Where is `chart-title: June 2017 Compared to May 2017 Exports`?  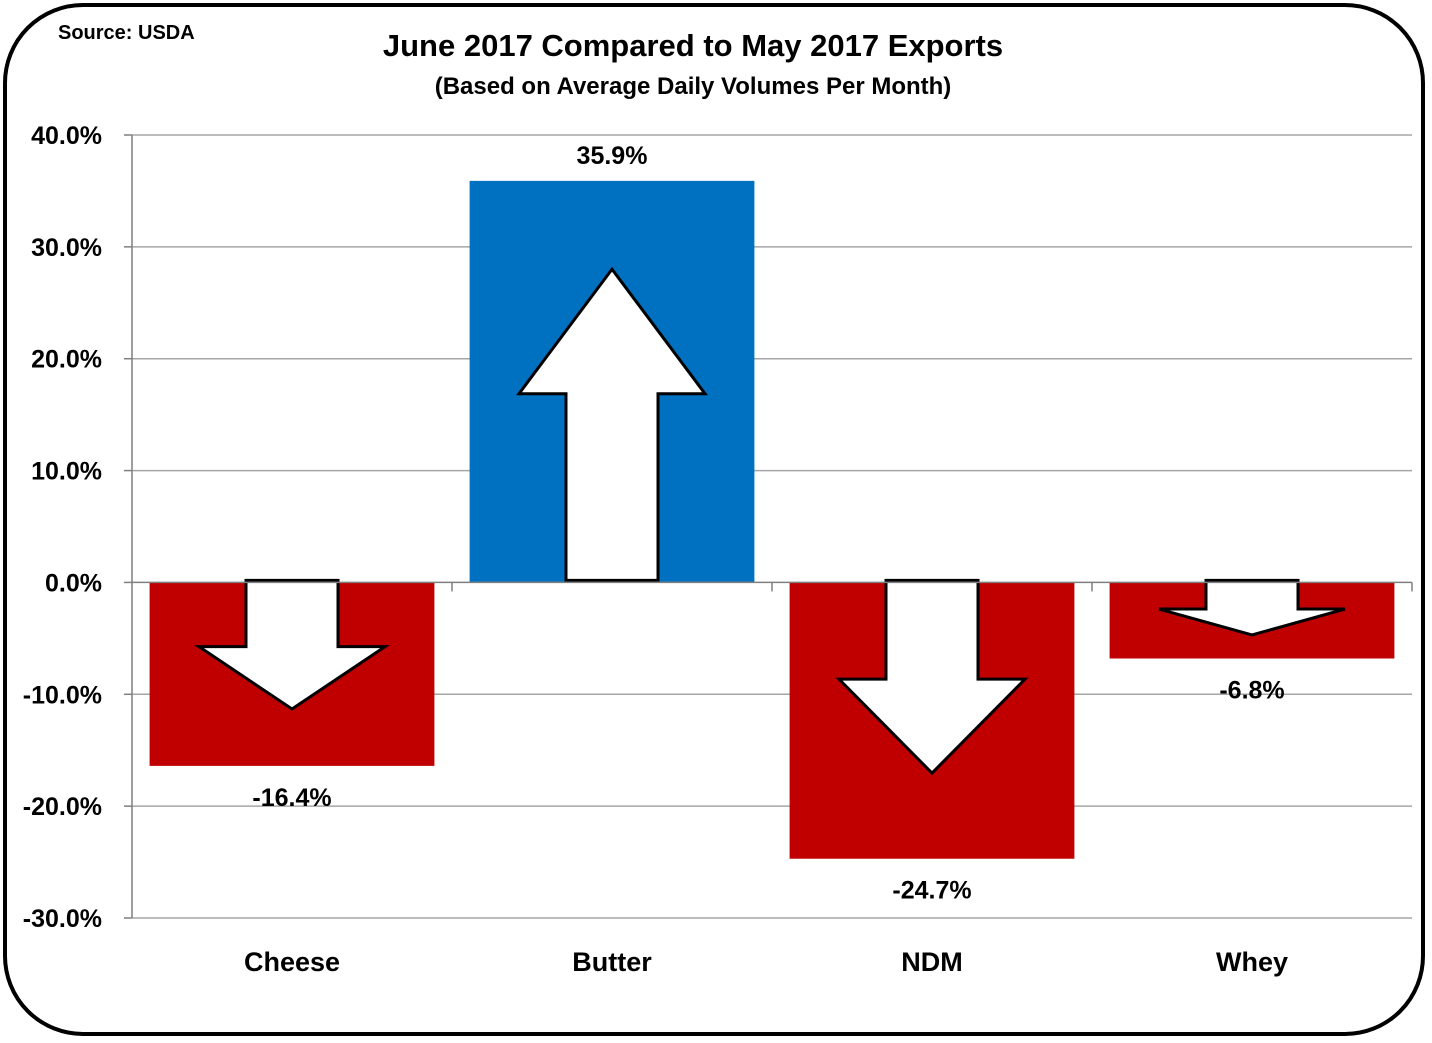
chart-title: June 2017 Compared to May 2017 Exports is located at coordinates (693, 45).